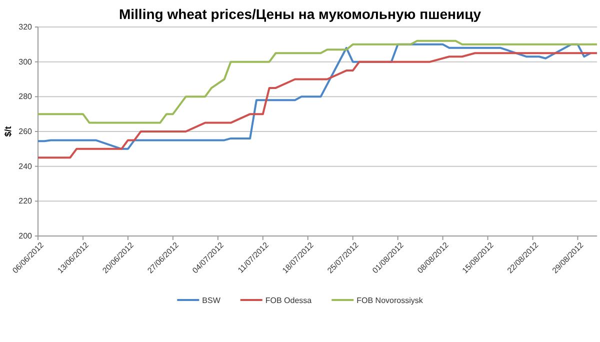  What do you see at coordinates (8, 131) in the screenshot?
I see `y-axis-title: $/t` at bounding box center [8, 131].